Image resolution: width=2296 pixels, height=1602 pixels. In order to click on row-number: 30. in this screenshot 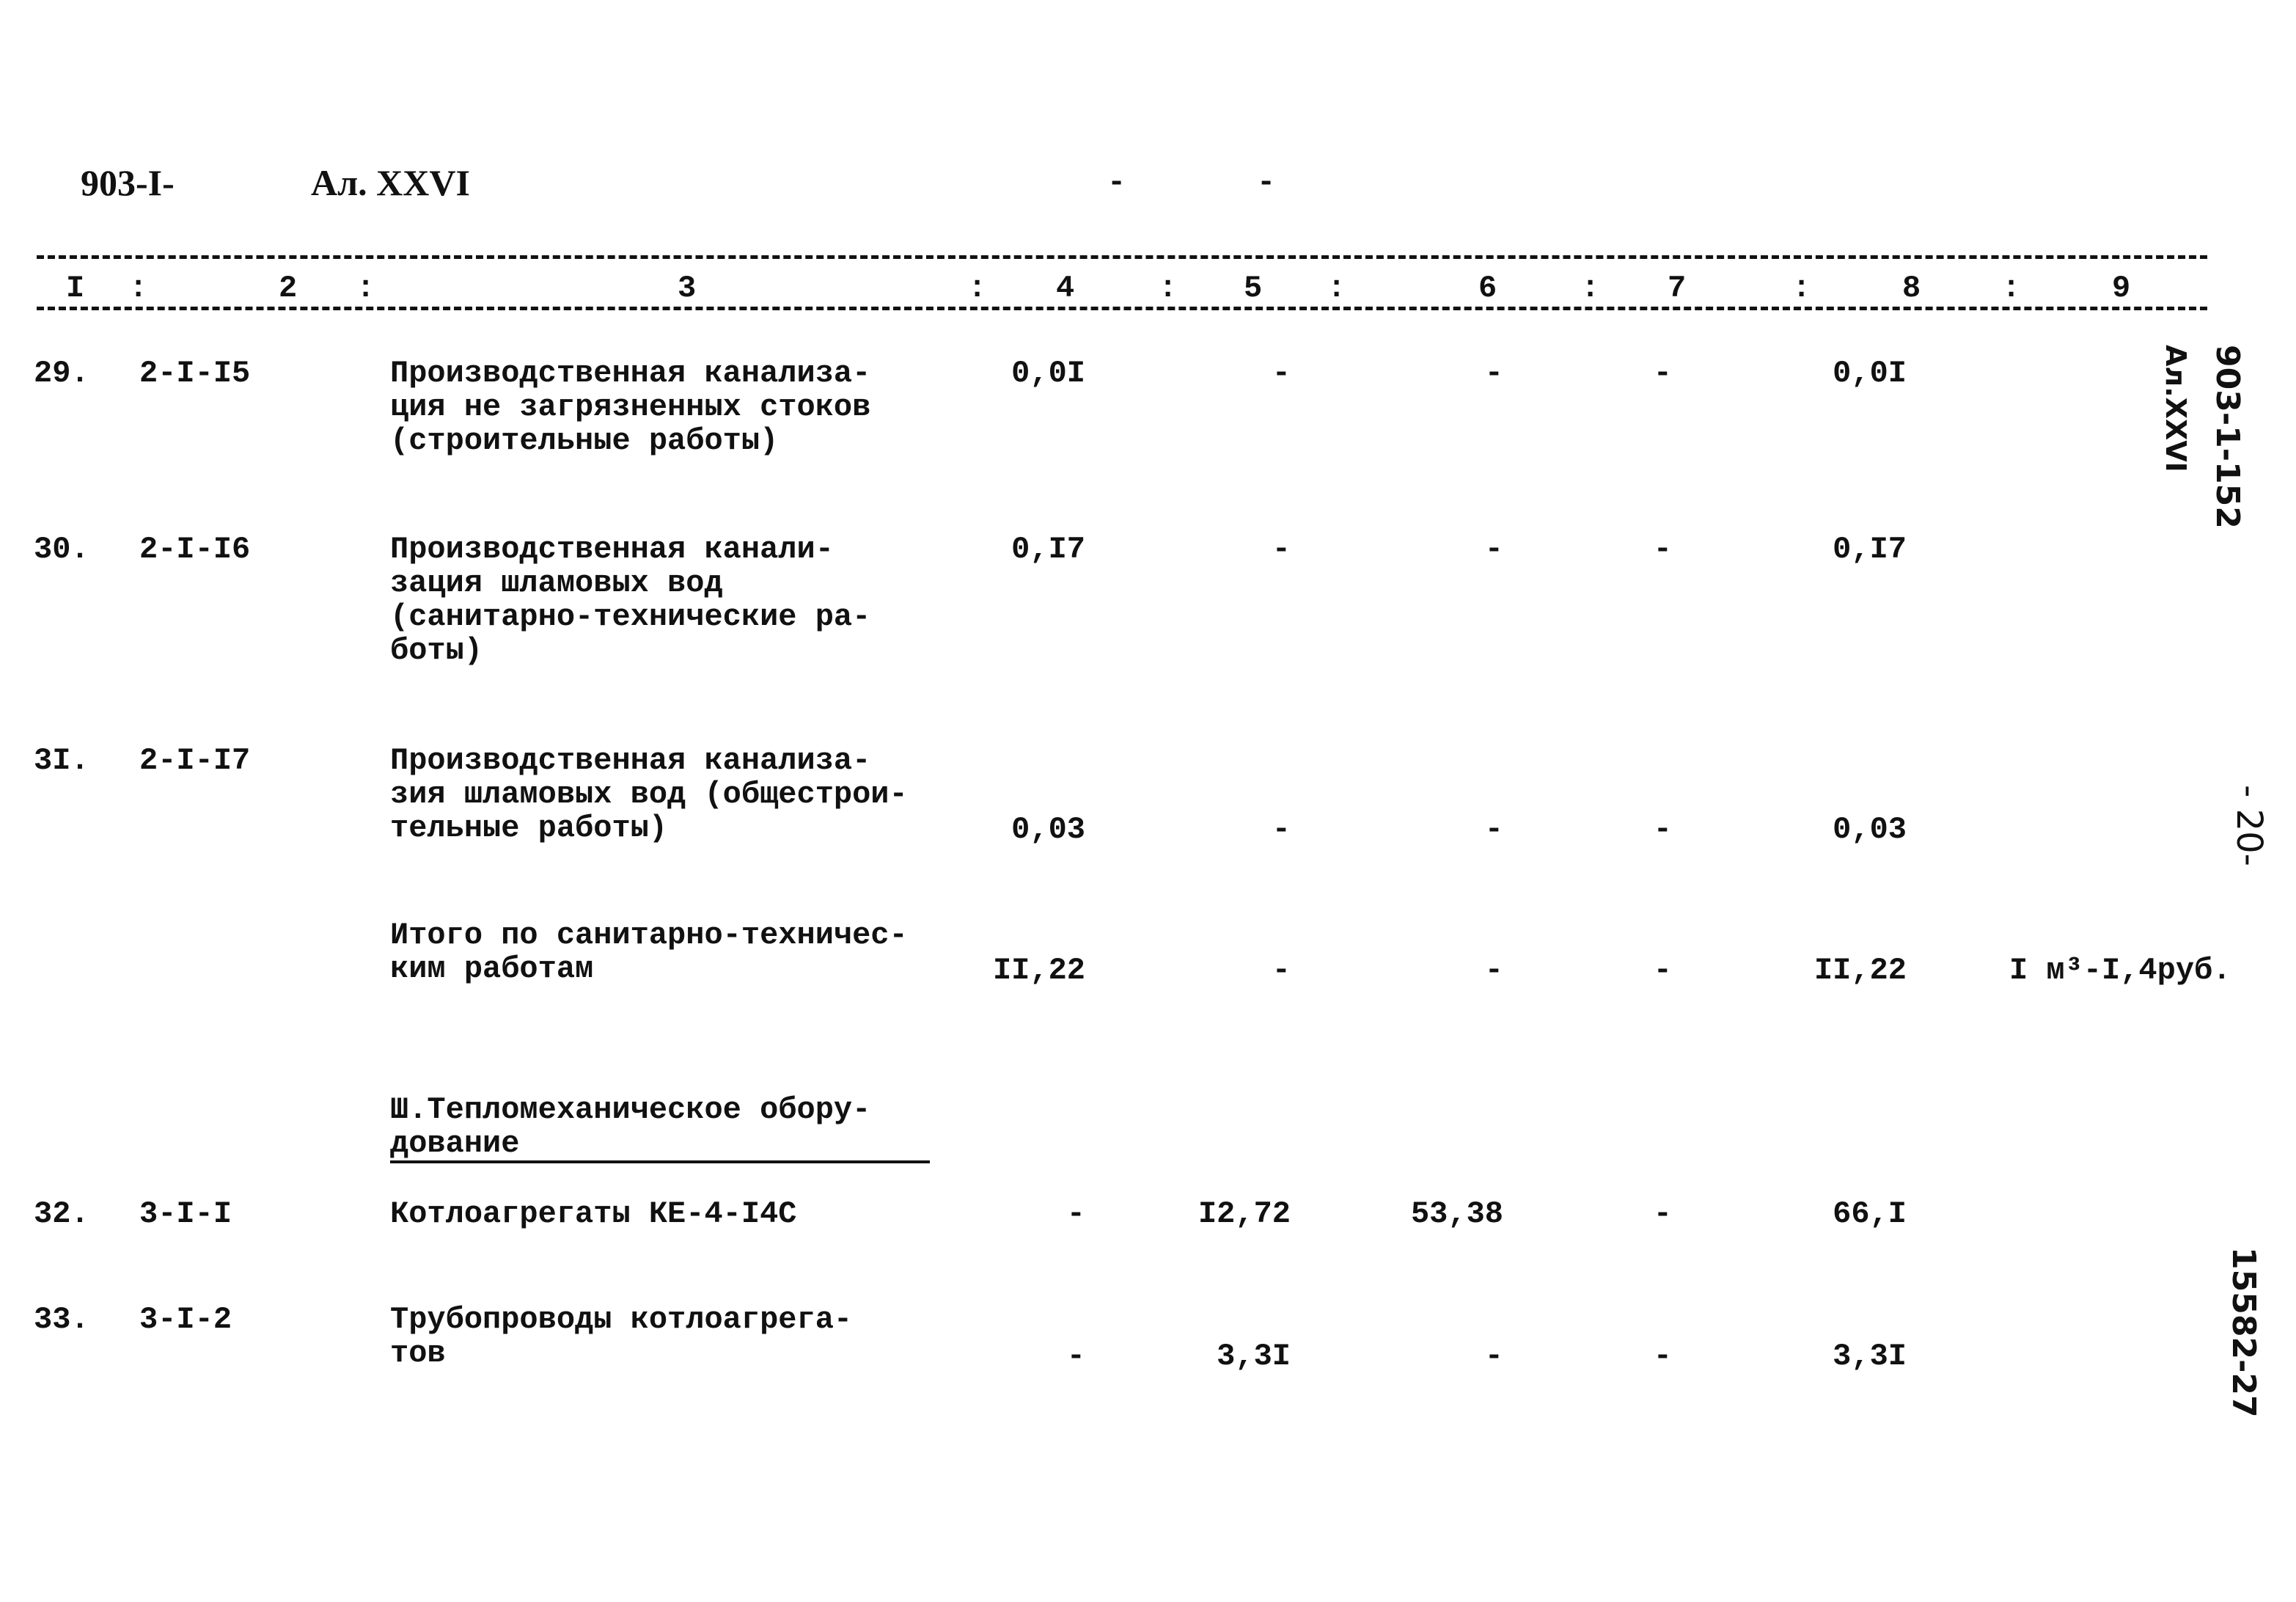, I will do `click(61, 549)`.